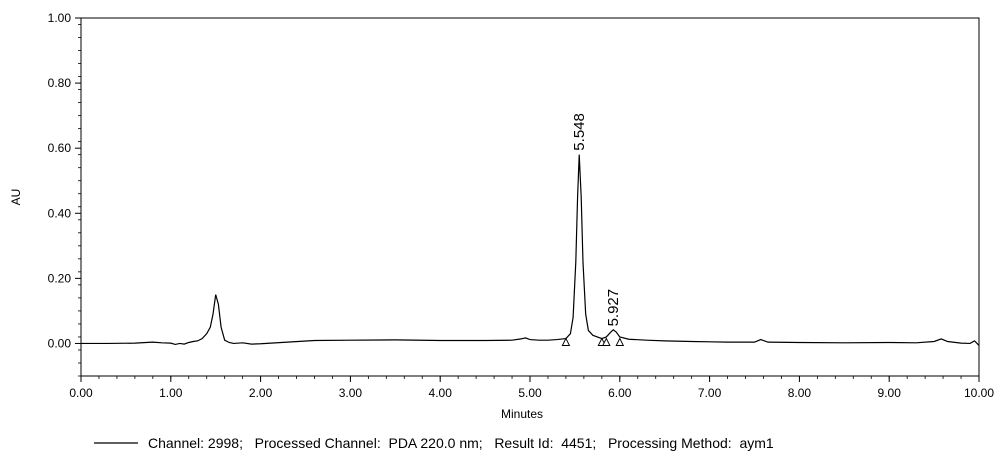 This screenshot has width=1001, height=453. Describe the element at coordinates (613, 308) in the screenshot. I see `peak-label: 5.927` at that location.